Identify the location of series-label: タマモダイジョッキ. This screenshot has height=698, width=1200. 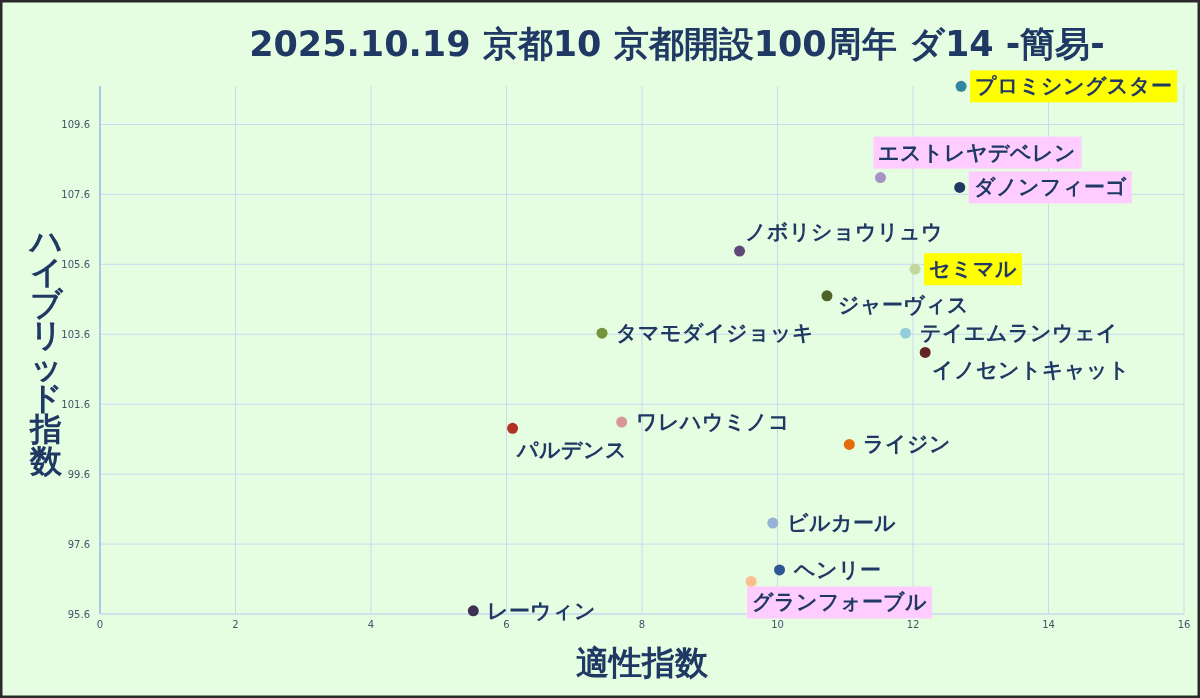
(715, 333).